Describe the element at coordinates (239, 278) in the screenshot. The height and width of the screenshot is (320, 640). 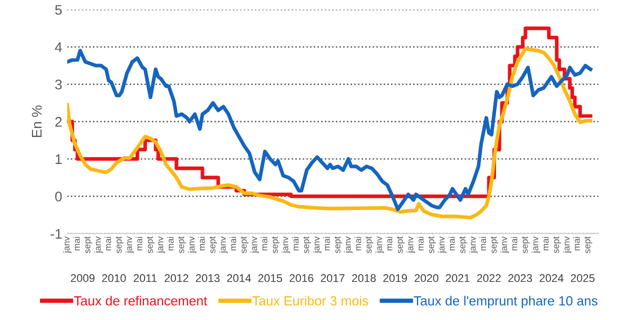
I see `x2-tick-label: 2014` at that location.